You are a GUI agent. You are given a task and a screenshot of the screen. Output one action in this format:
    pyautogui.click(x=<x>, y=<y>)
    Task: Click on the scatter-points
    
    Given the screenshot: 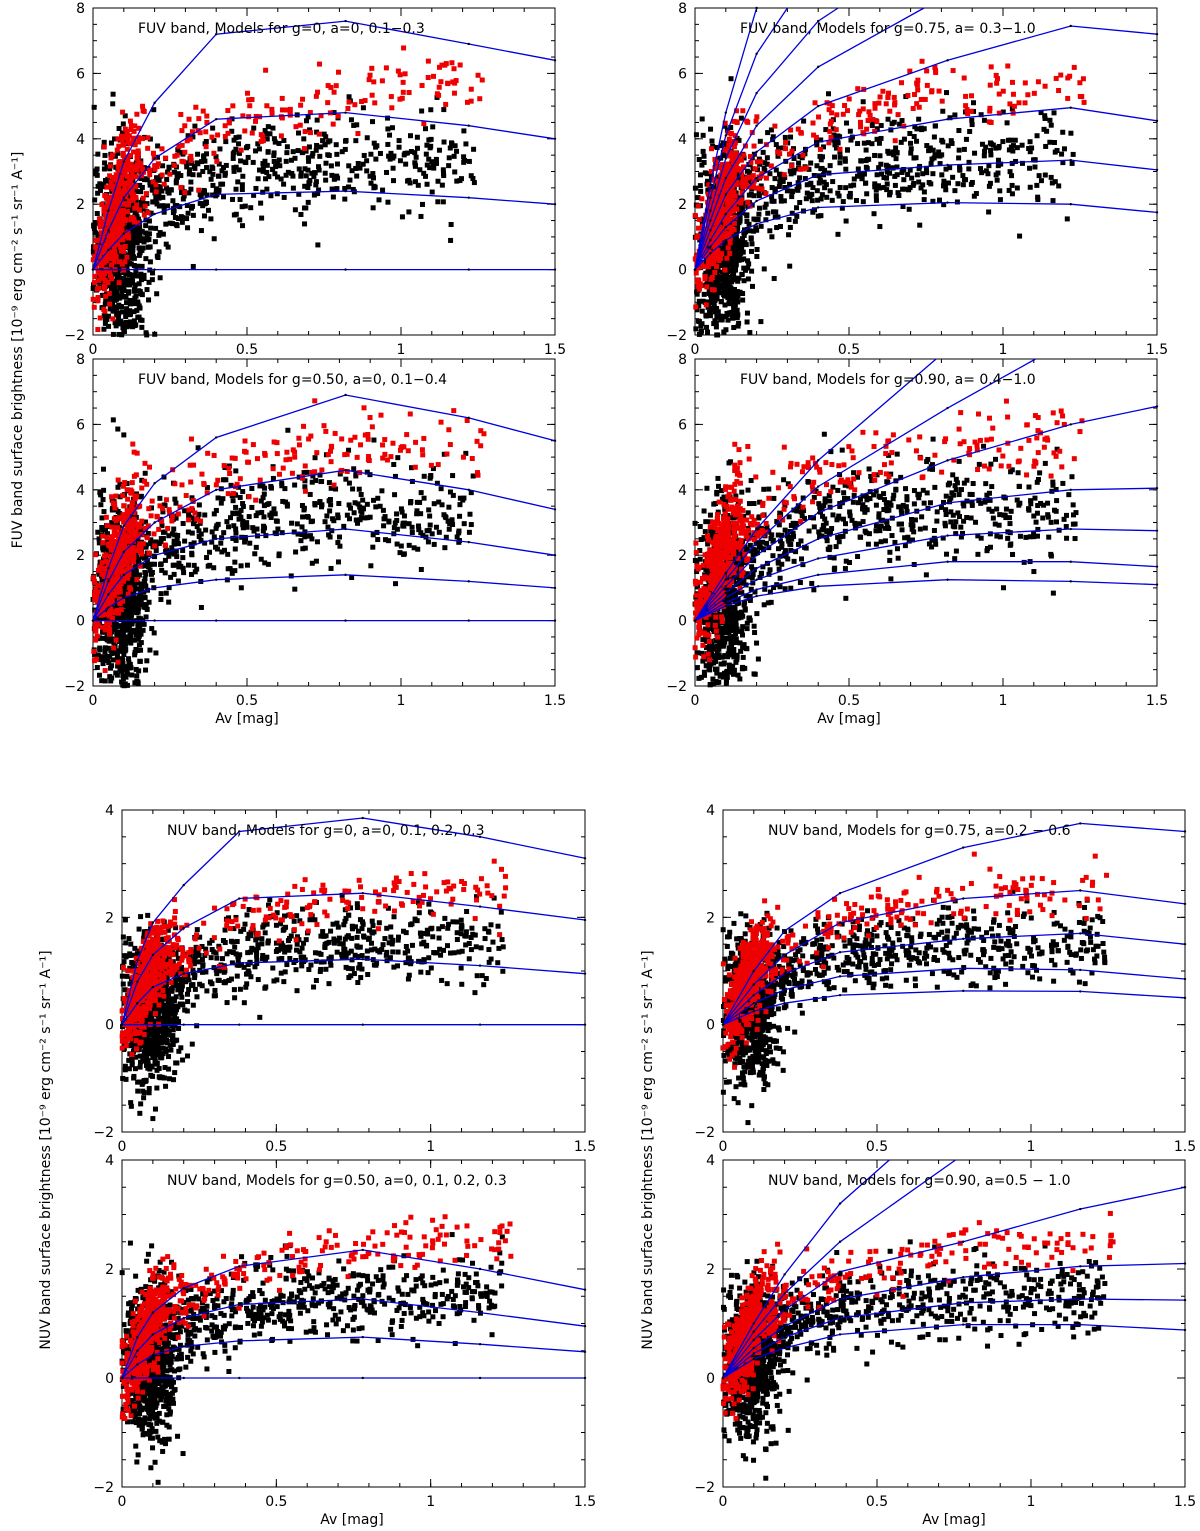 What is the action you would take?
    pyautogui.click(x=288, y=543)
    